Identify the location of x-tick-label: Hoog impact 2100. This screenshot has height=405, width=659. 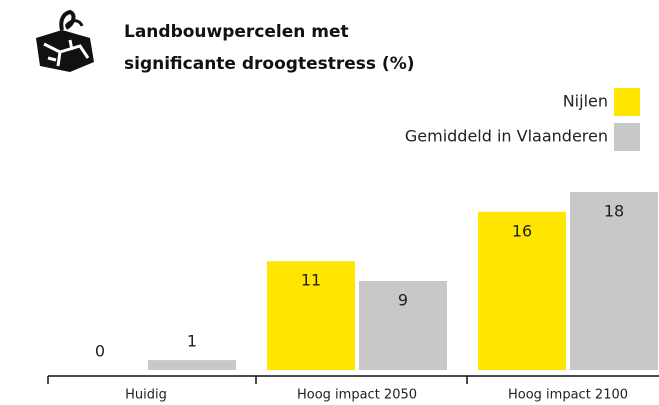
(568, 395).